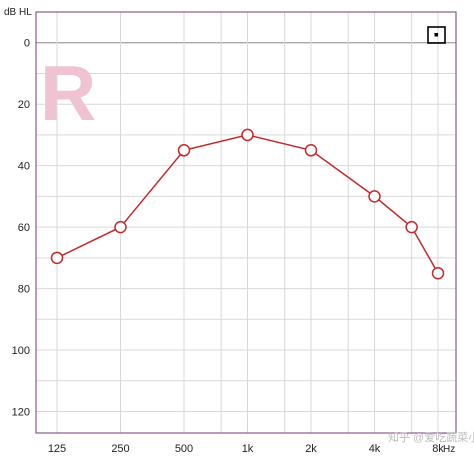 The width and height of the screenshot is (474, 465). What do you see at coordinates (184, 449) in the screenshot?
I see `x-tick-label: 500` at bounding box center [184, 449].